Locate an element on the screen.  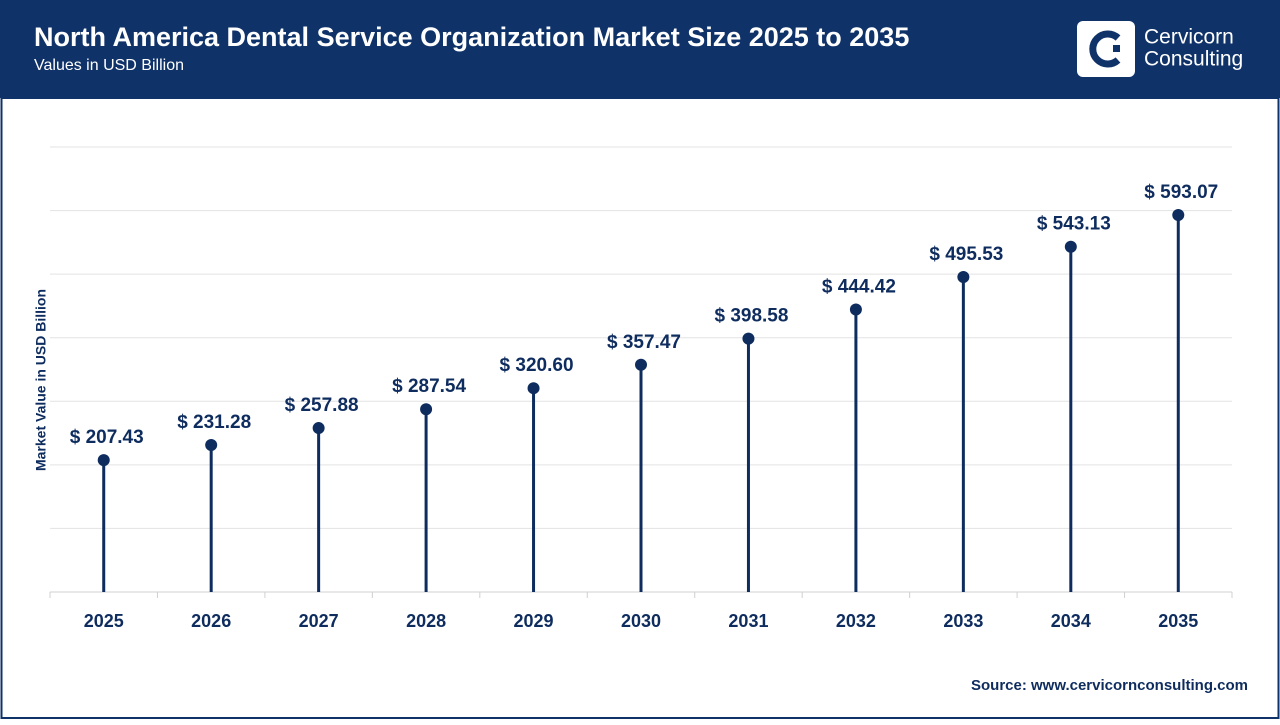
x-tick-label: 2030 is located at coordinates (641, 621).